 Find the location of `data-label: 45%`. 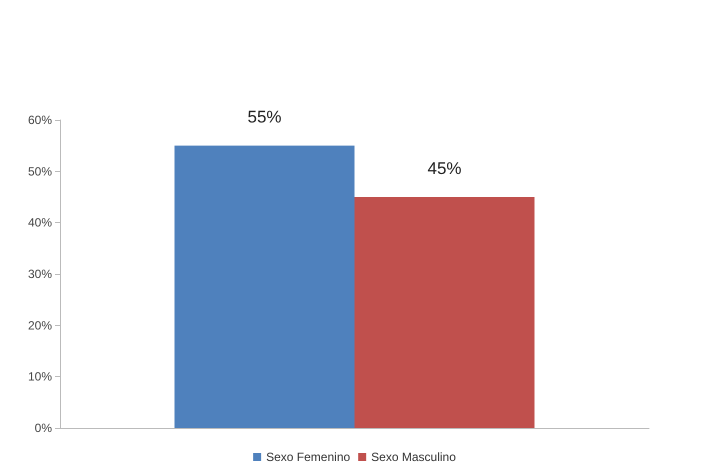

data-label: 45% is located at coordinates (444, 168).